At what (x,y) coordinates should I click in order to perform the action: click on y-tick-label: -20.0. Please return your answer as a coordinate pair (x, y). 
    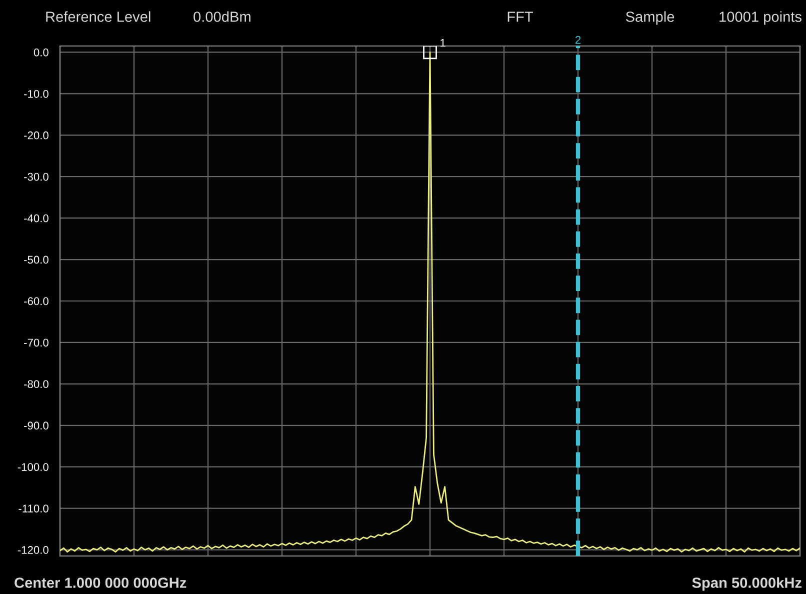
    Looking at the image, I should click on (36, 135).